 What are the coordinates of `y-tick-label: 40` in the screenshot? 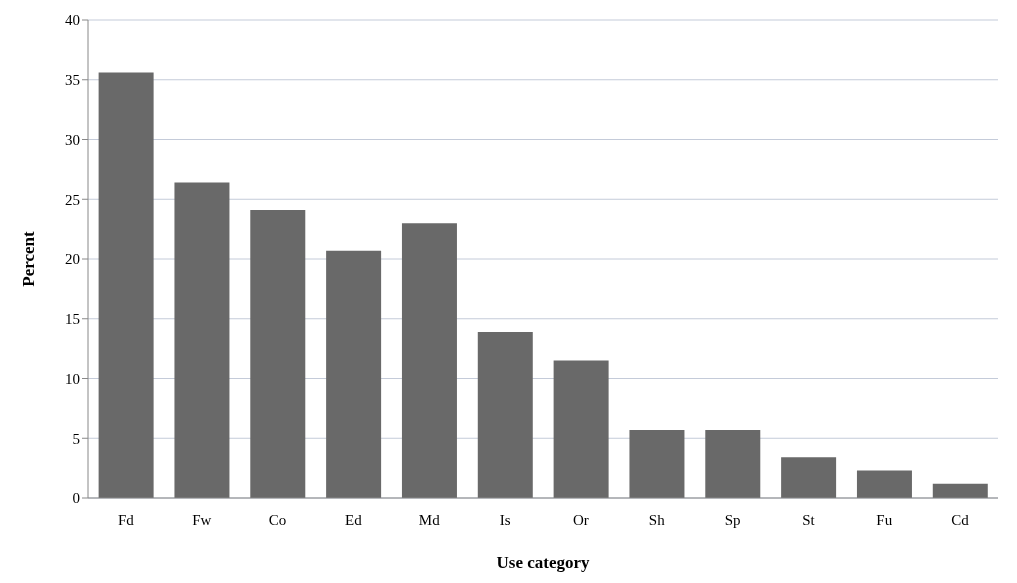 It's located at (72, 20).